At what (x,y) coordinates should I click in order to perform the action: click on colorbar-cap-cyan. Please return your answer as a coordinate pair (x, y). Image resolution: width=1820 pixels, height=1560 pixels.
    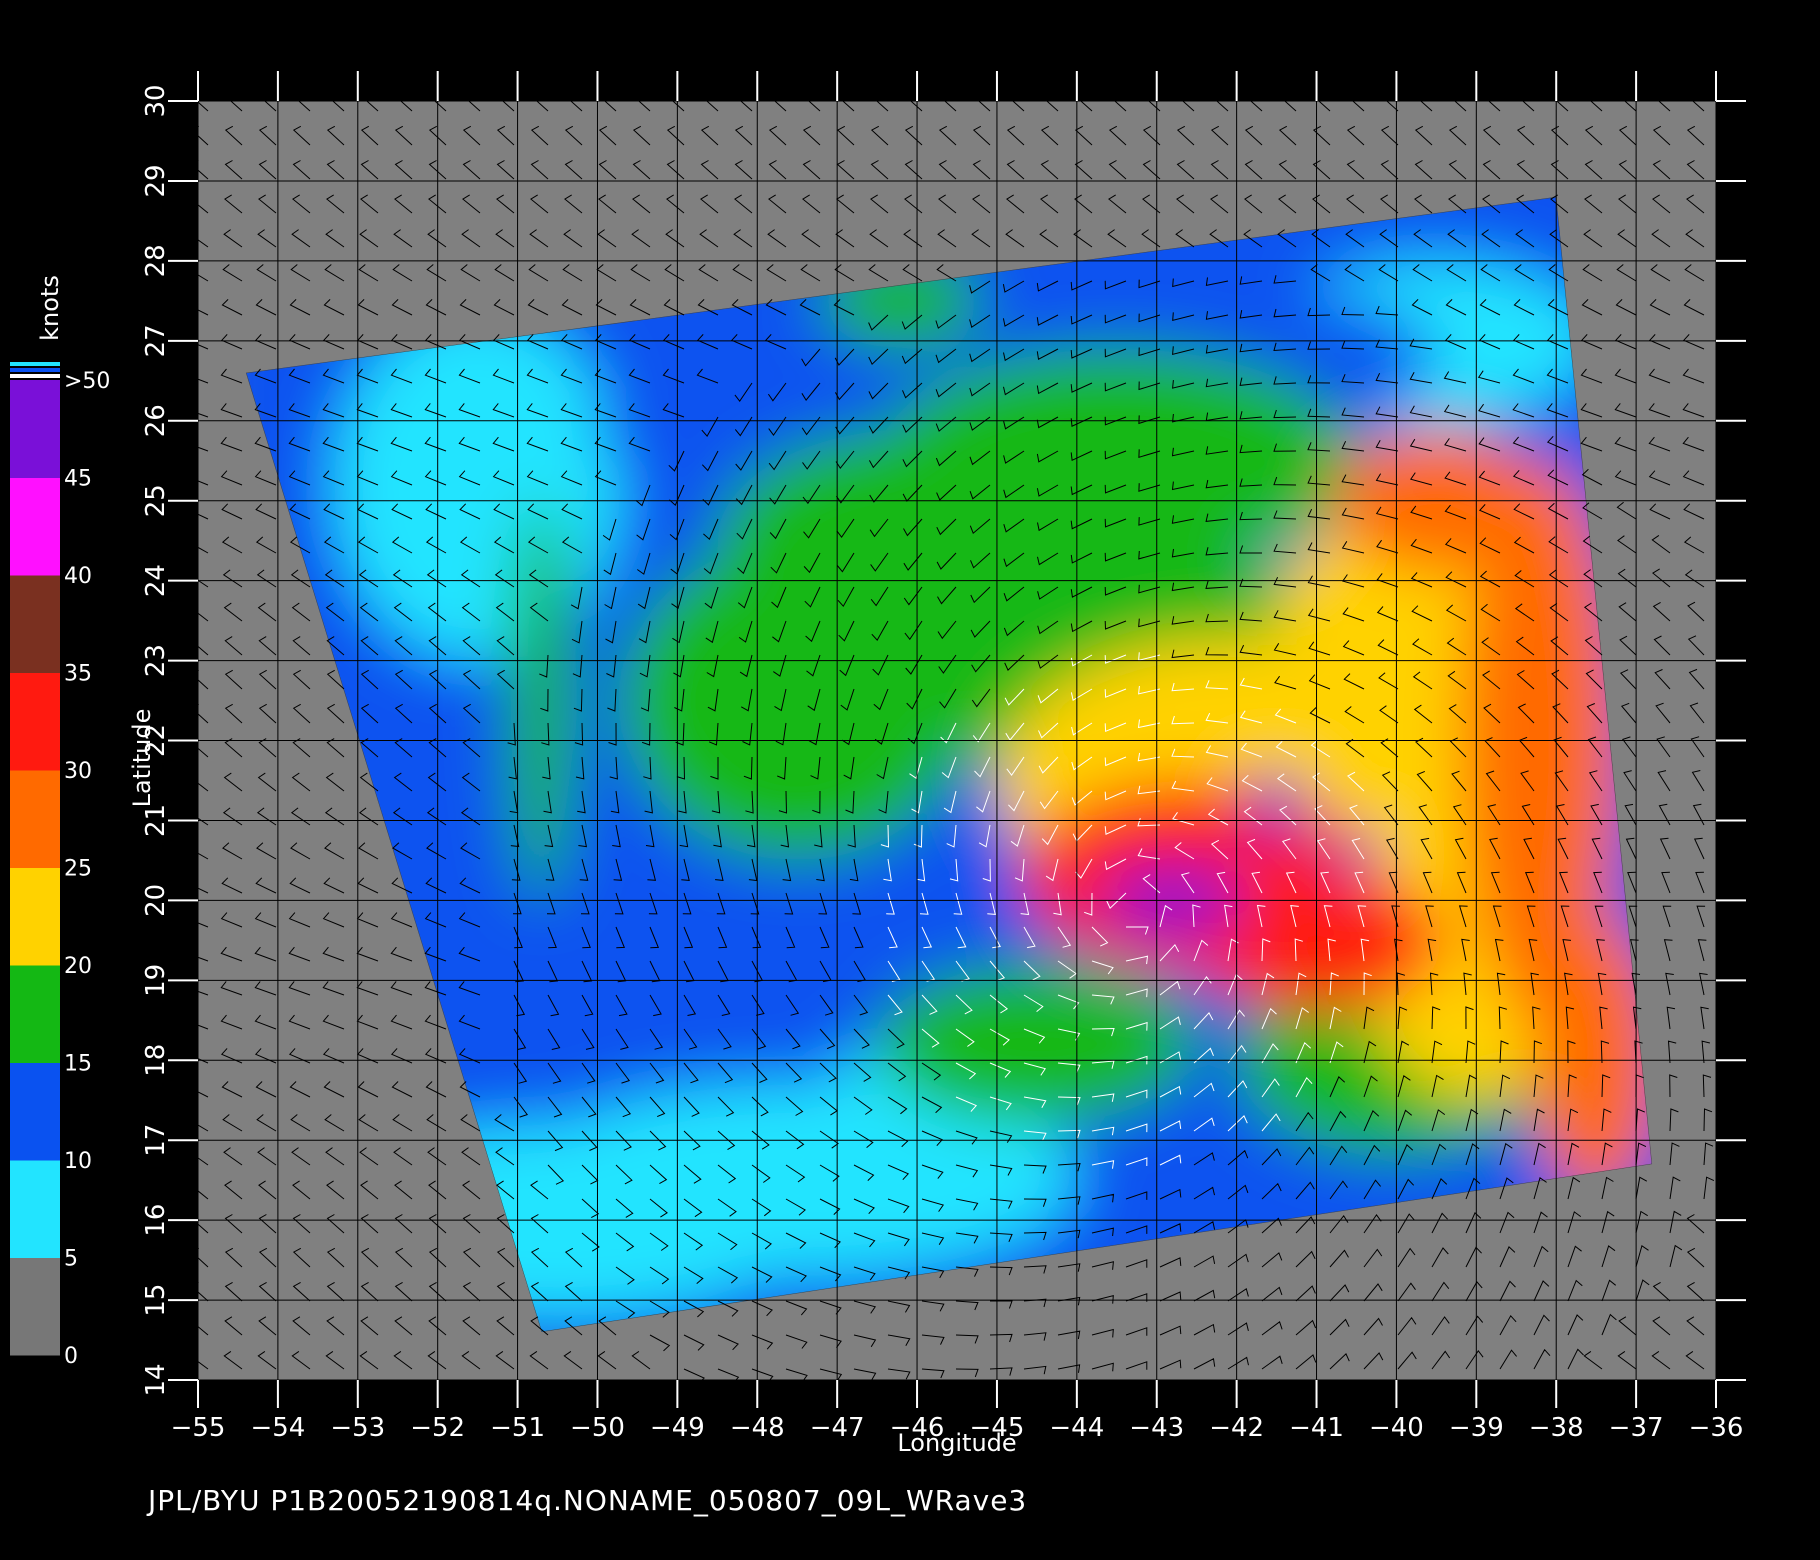
    Looking at the image, I should click on (35, 364).